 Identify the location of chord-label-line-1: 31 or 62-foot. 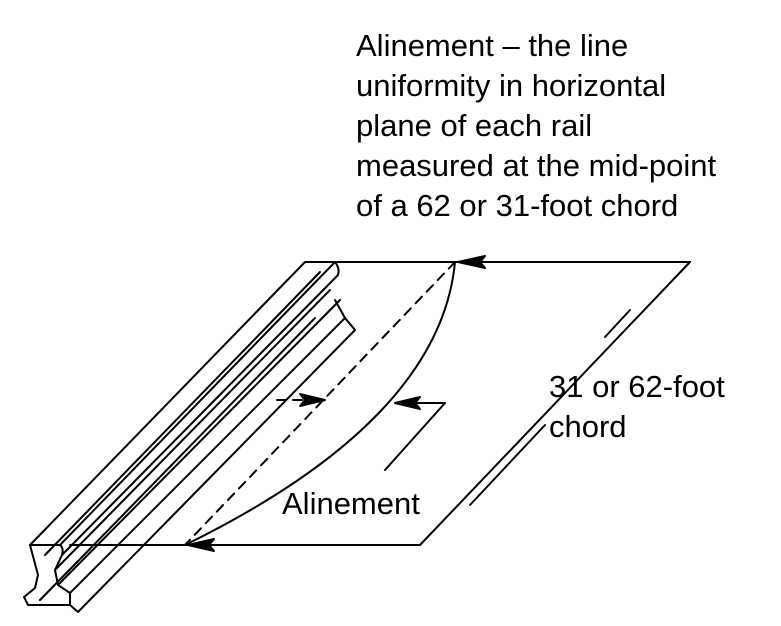
(637, 386).